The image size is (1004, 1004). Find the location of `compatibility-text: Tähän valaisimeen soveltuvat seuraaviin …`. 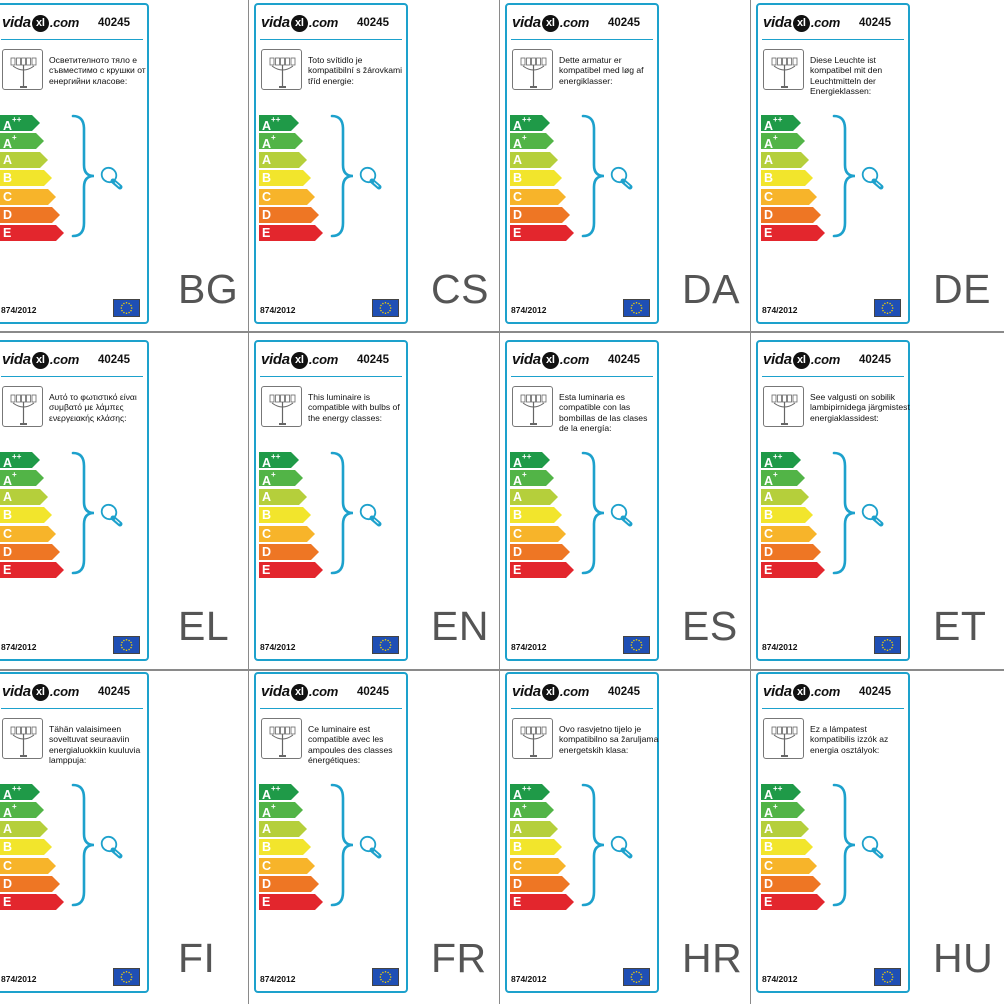

compatibility-text: Tähän valaisimeen soveltuvat seuraaviin … is located at coordinates (95, 745).